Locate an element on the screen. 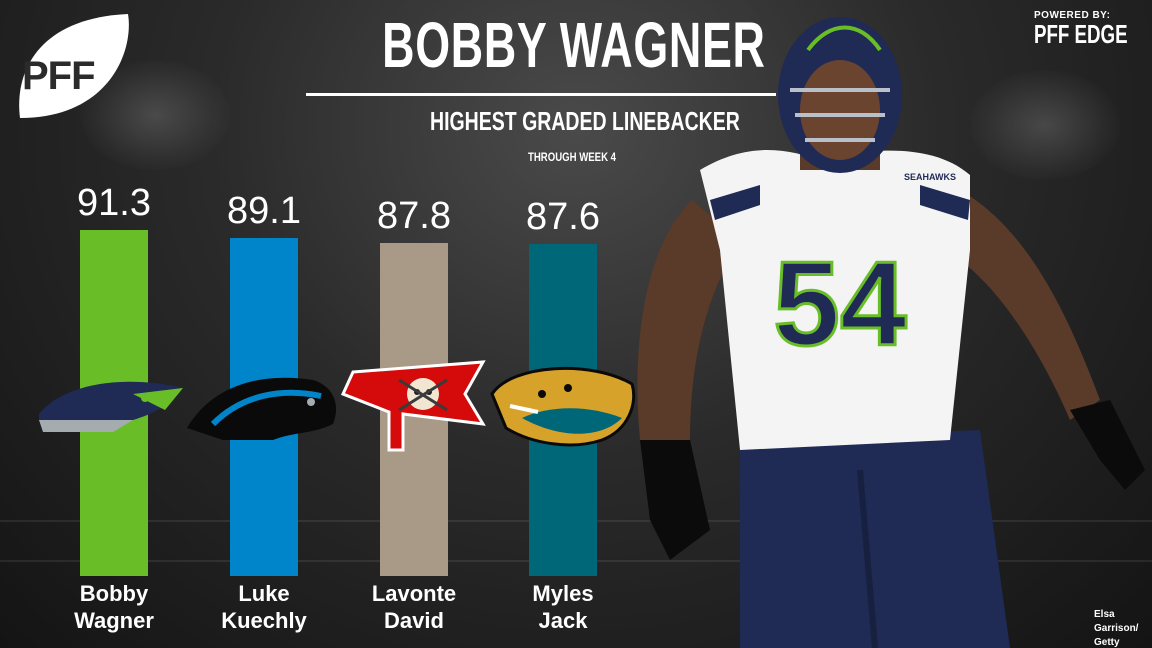 The image size is (1152, 648). panthers-logo-icon is located at coordinates (262, 408).